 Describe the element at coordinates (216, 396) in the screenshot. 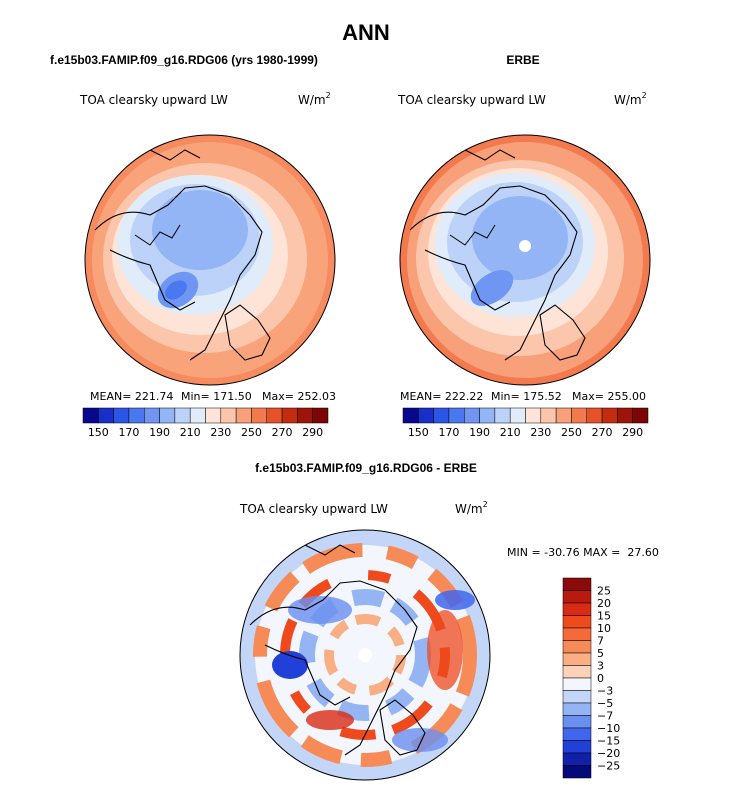

I see `panel-model-min: Min= 171.50` at that location.